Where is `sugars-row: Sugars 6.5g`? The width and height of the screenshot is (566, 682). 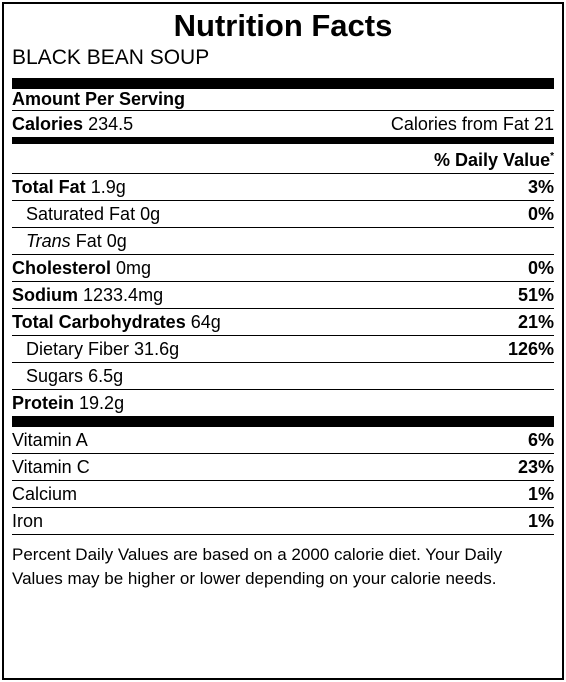 sugars-row: Sugars 6.5g is located at coordinates (283, 376).